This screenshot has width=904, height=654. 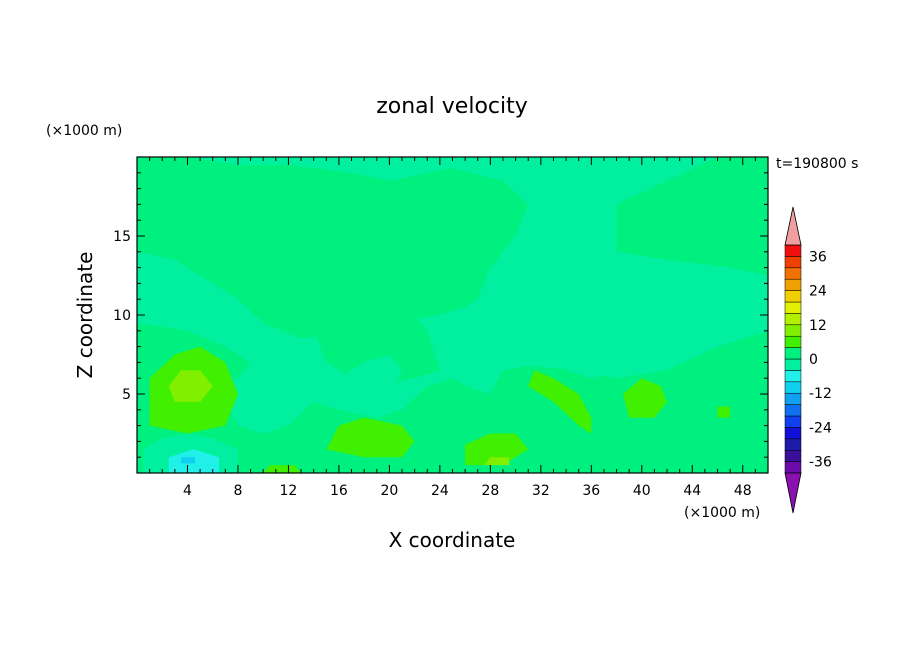 What do you see at coordinates (122, 316) in the screenshot?
I see `y-tick-label: 10` at bounding box center [122, 316].